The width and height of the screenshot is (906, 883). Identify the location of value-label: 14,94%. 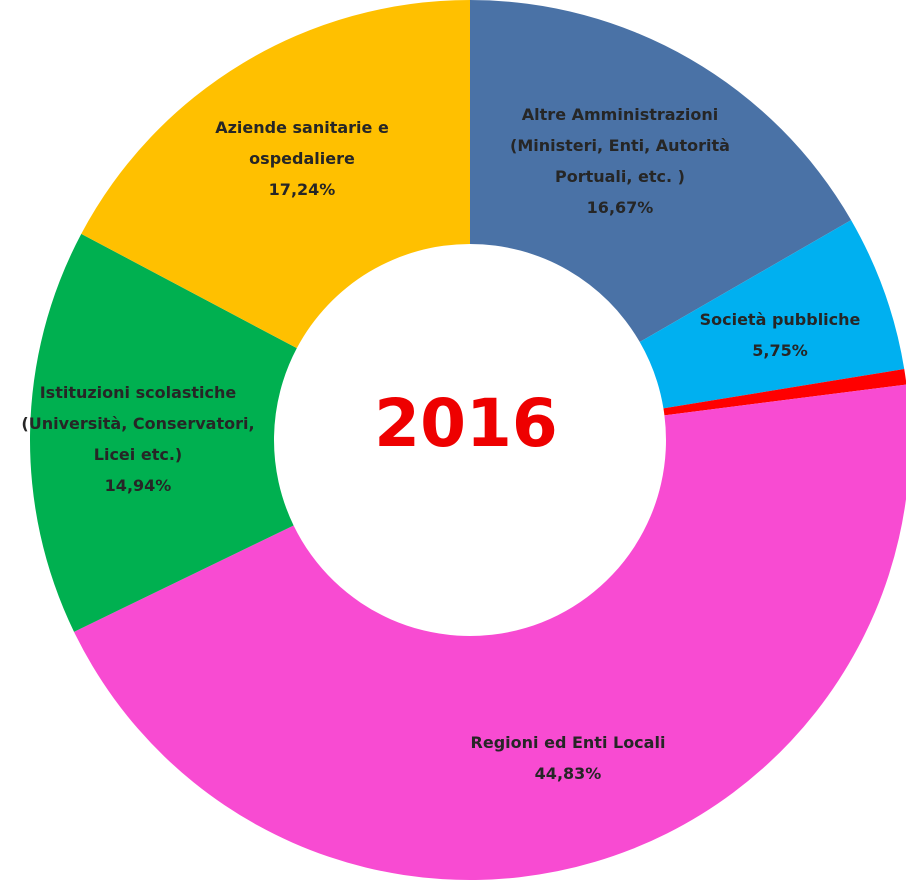
(138, 485).